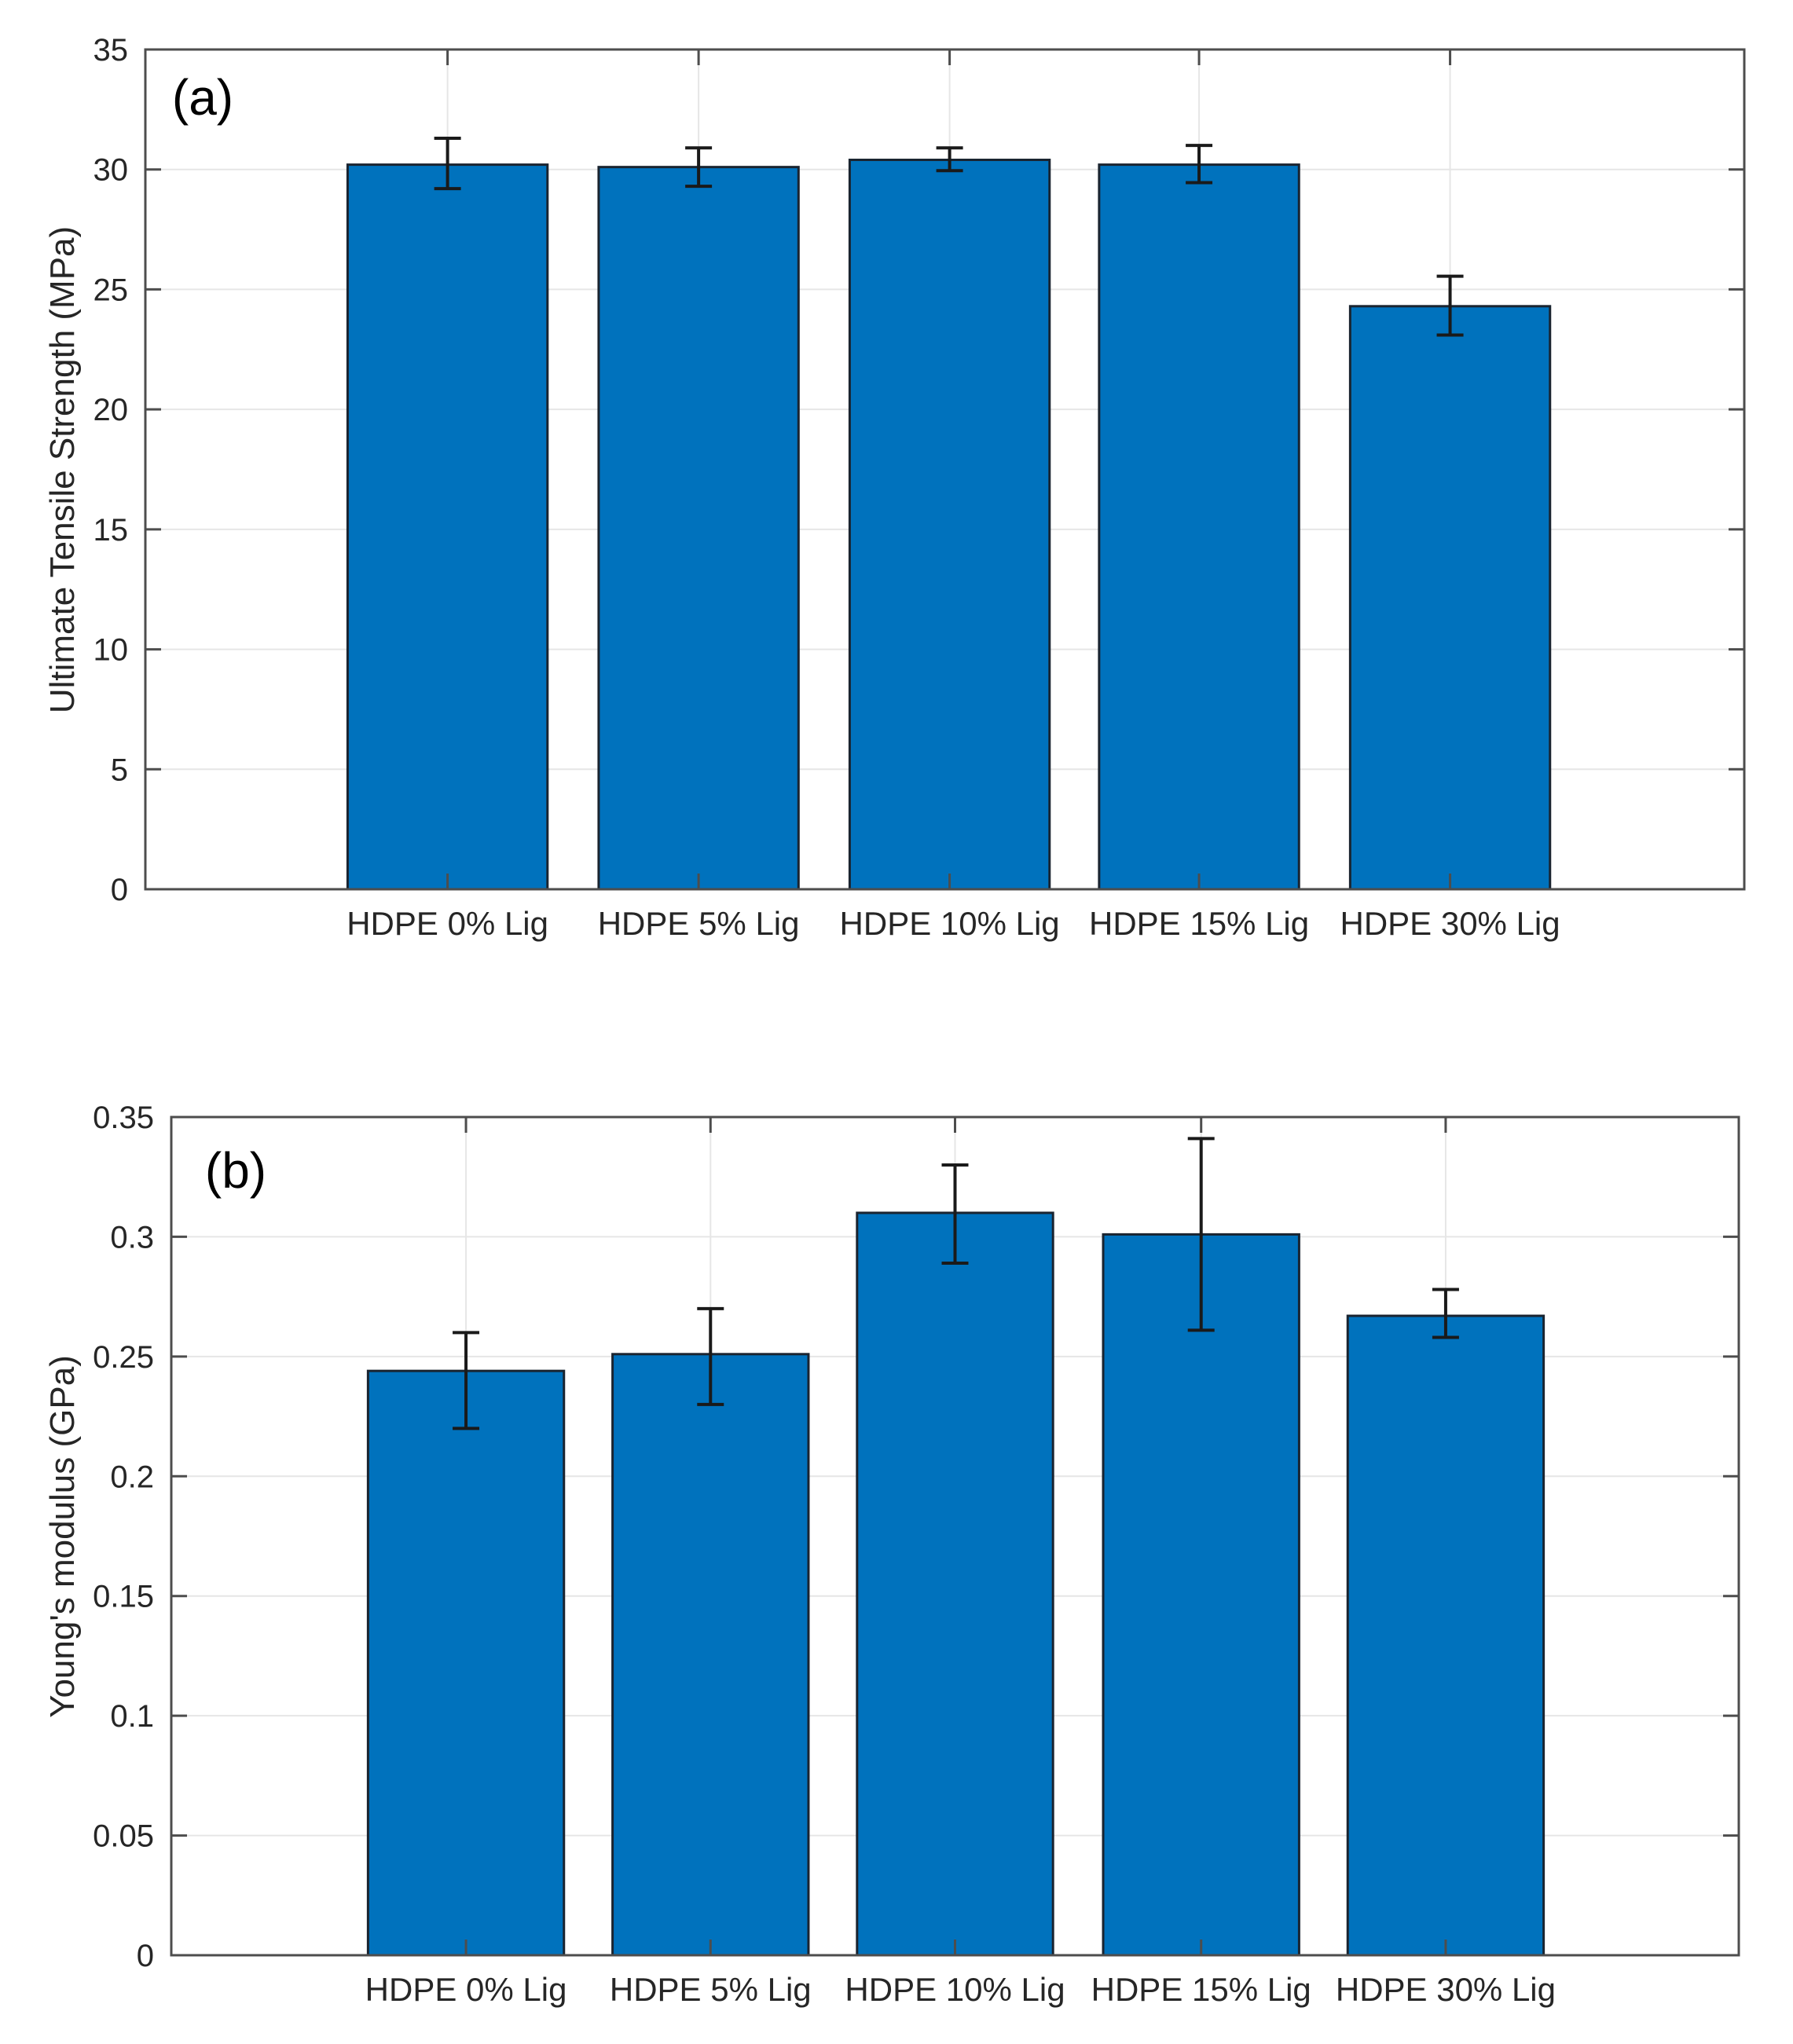  What do you see at coordinates (62, 1536) in the screenshot?
I see `panel-b-y-axis-label: Young's modulus (GPa)` at bounding box center [62, 1536].